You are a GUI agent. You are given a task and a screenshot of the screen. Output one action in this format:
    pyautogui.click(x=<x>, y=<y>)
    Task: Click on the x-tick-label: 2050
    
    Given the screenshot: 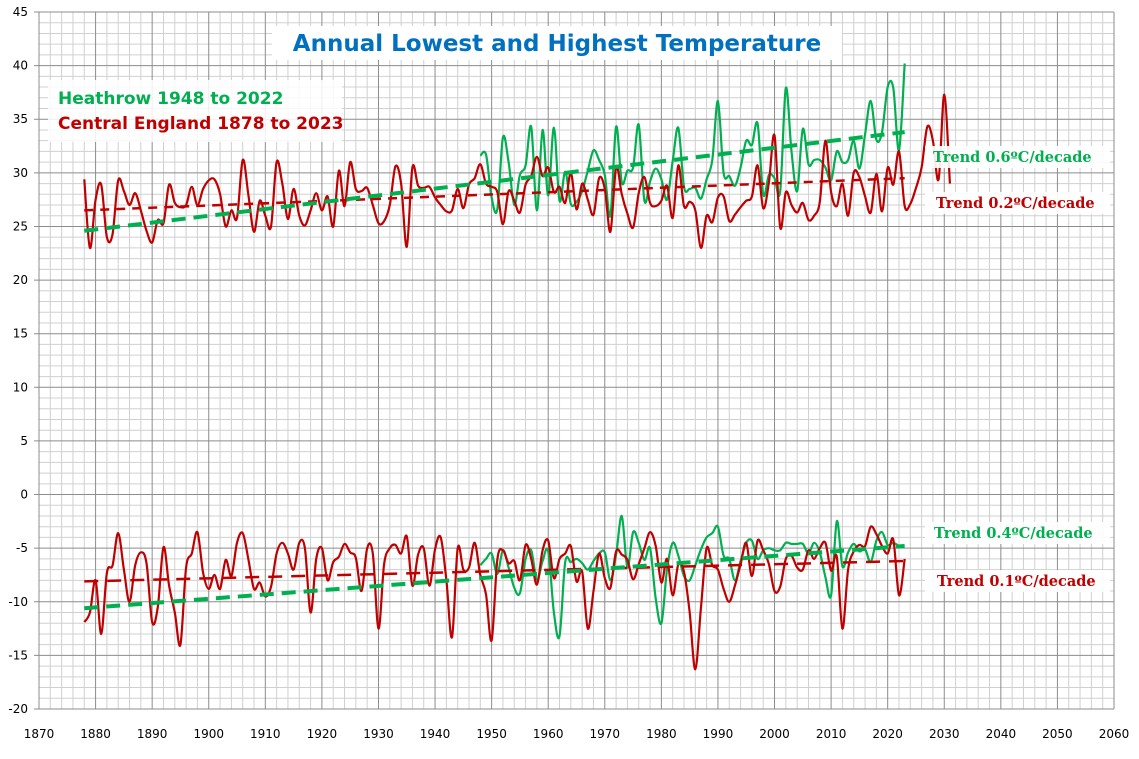 What is the action you would take?
    pyautogui.click(x=1057, y=734)
    